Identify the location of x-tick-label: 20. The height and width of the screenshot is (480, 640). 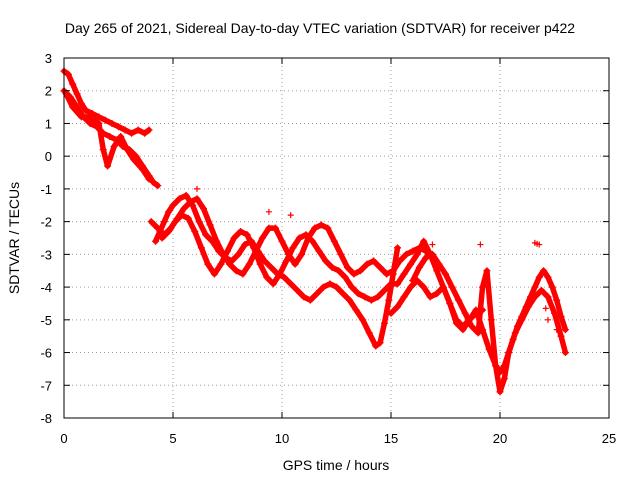
(500, 438).